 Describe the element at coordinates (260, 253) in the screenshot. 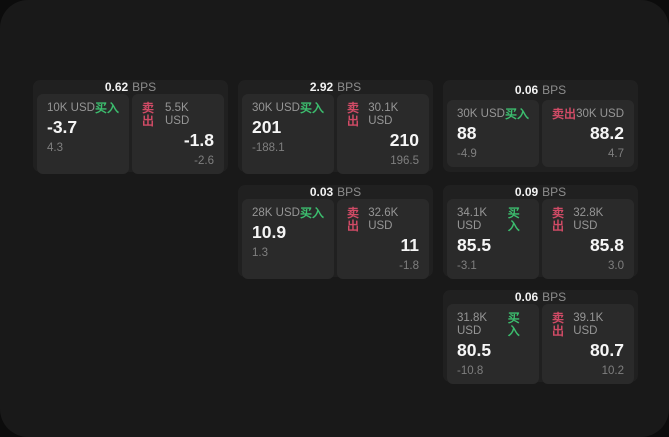

I see `buy-sub-value: 1.3` at that location.